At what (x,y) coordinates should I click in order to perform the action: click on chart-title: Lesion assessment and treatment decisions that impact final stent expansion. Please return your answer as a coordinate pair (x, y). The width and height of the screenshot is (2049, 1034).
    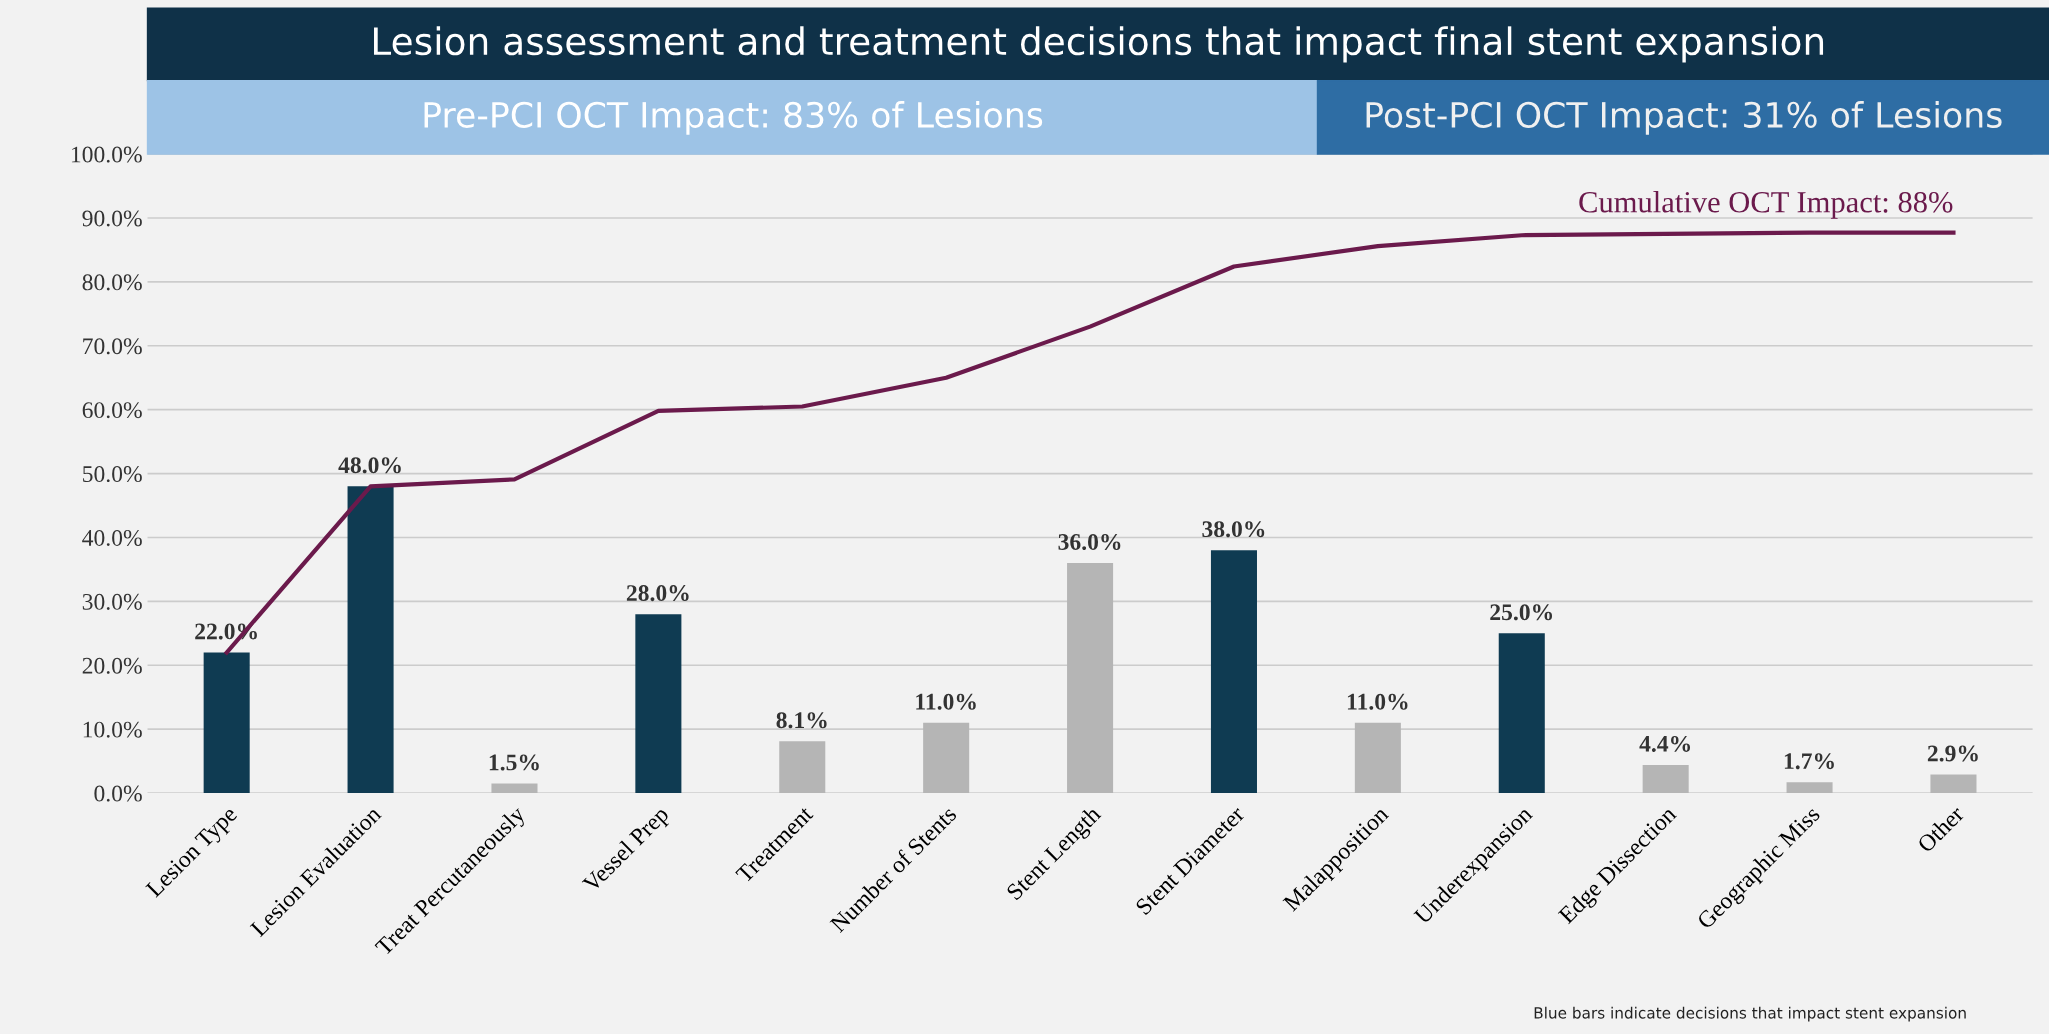
    Looking at the image, I should click on (1099, 44).